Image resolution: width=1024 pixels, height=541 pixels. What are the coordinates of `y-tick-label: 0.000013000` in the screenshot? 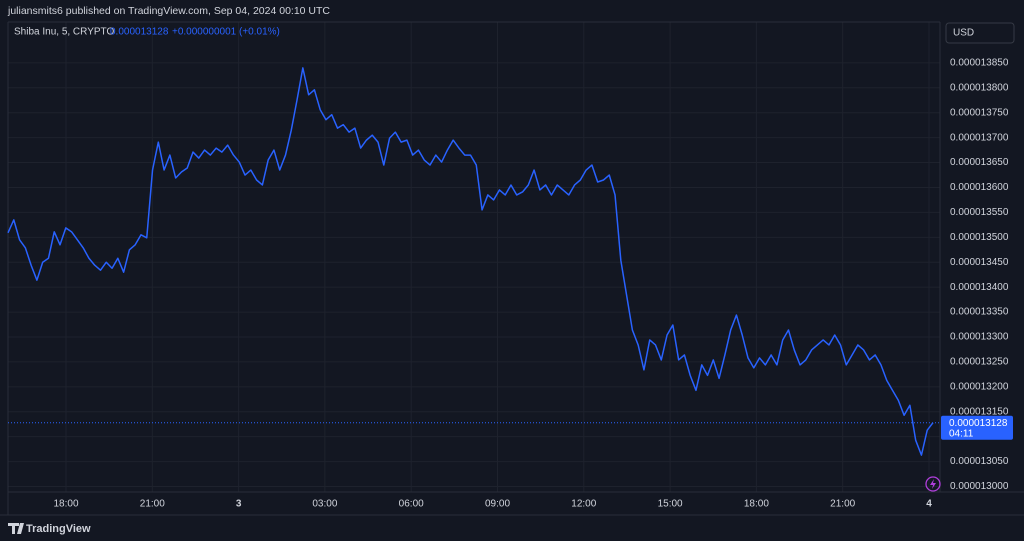 It's located at (979, 486).